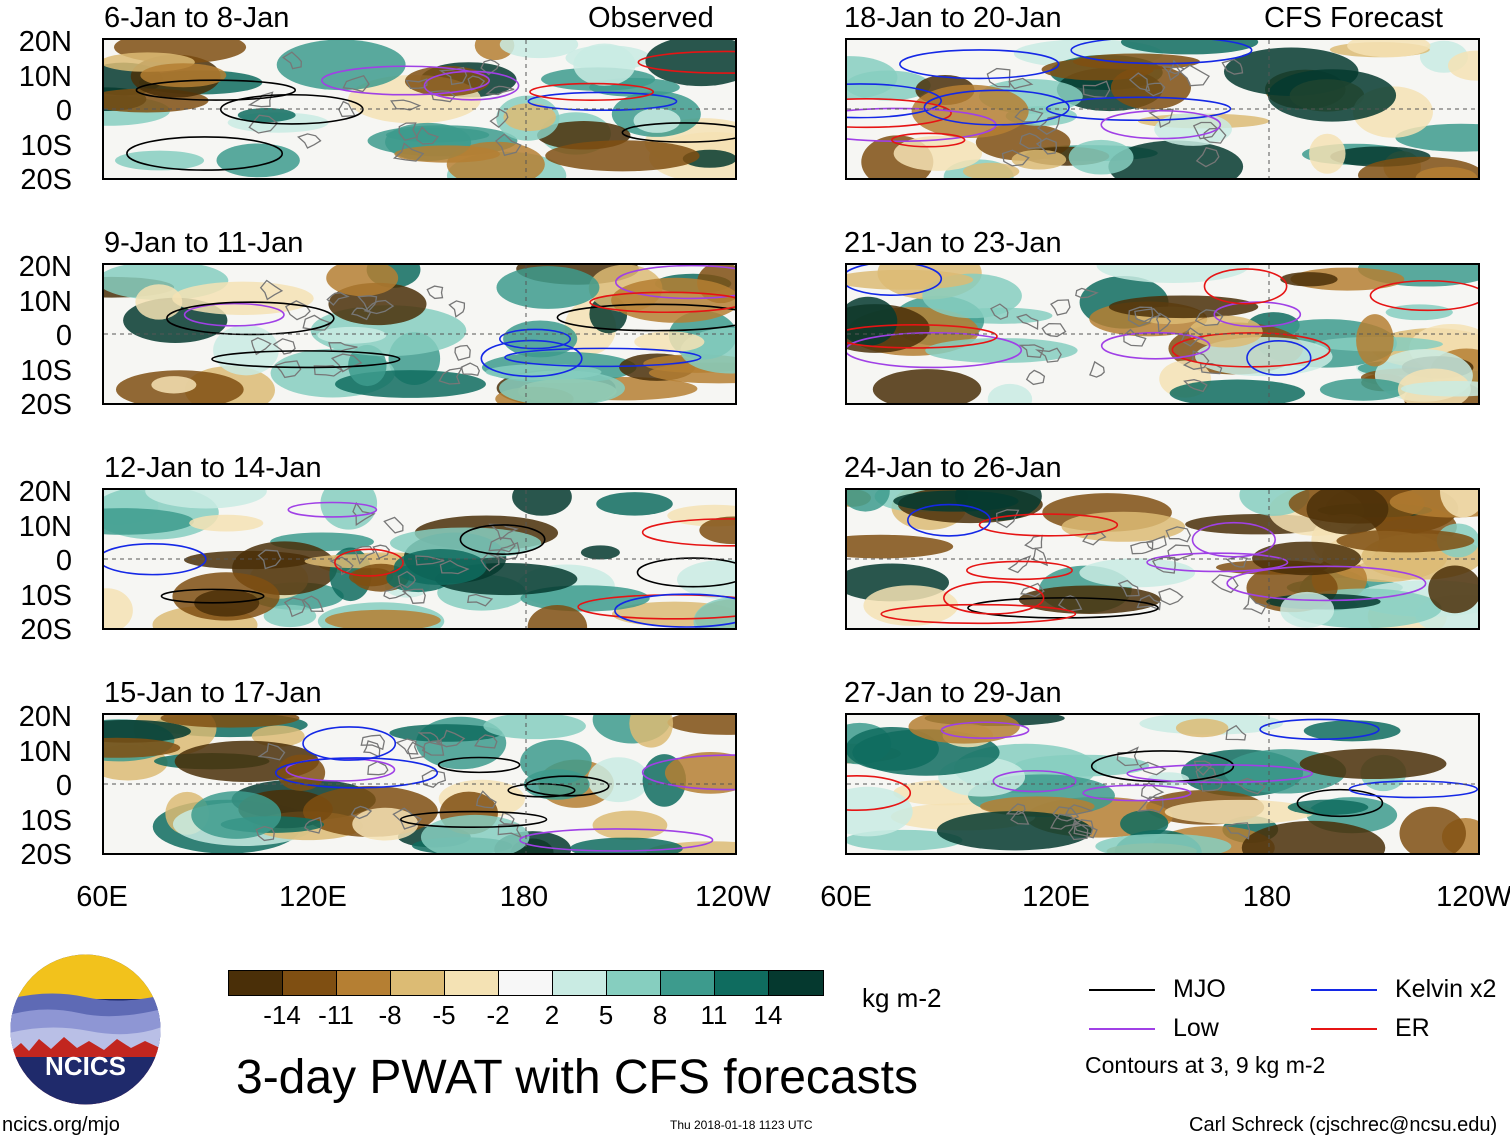 This screenshot has height=1142, width=1510. Describe the element at coordinates (1205, 1065) in the screenshot. I see `contours-note: Contours at 3, 9 kg m-2` at that location.